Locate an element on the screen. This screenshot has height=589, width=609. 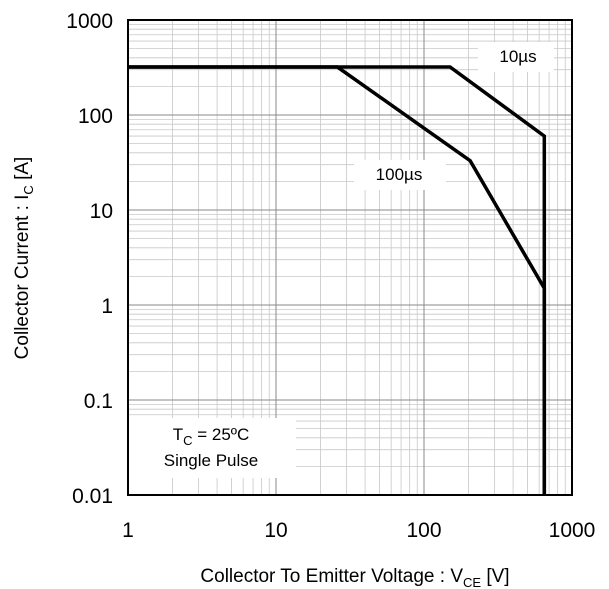
y-tick-label: 10 is located at coordinates (101, 211).